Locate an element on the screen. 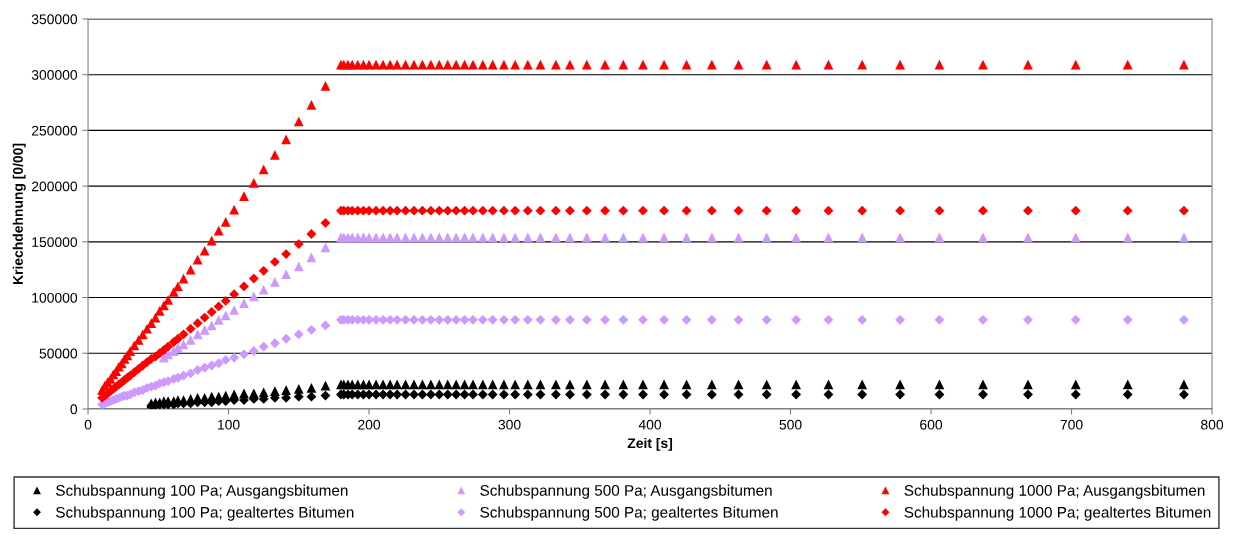 The image size is (1233, 536). legend-label: Schubspannung 500 Pa; gealtertes Bitumen is located at coordinates (629, 513).